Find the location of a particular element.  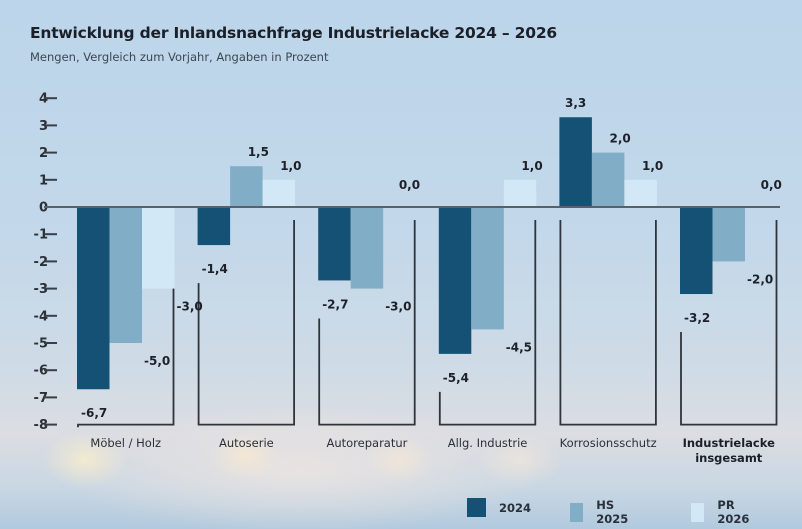

value-label: -4,5 is located at coordinates (519, 347).